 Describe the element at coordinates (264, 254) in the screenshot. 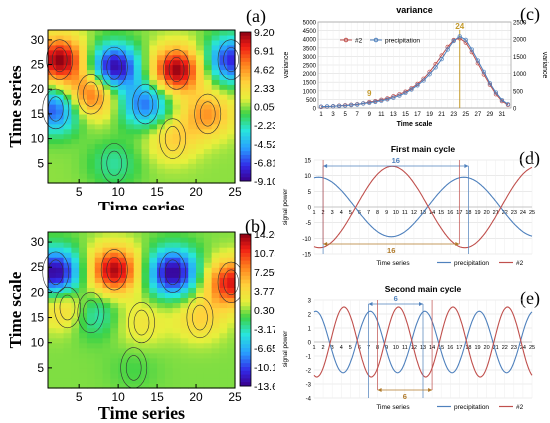

I see `colorbar-label: 10.73` at that location.